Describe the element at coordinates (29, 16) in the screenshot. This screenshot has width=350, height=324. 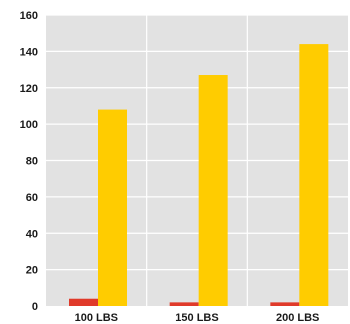
I see `y-tick-label: 160` at that location.